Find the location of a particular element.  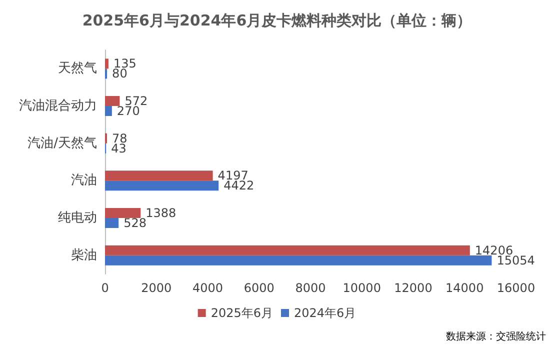

data-label: 80 is located at coordinates (120, 73).